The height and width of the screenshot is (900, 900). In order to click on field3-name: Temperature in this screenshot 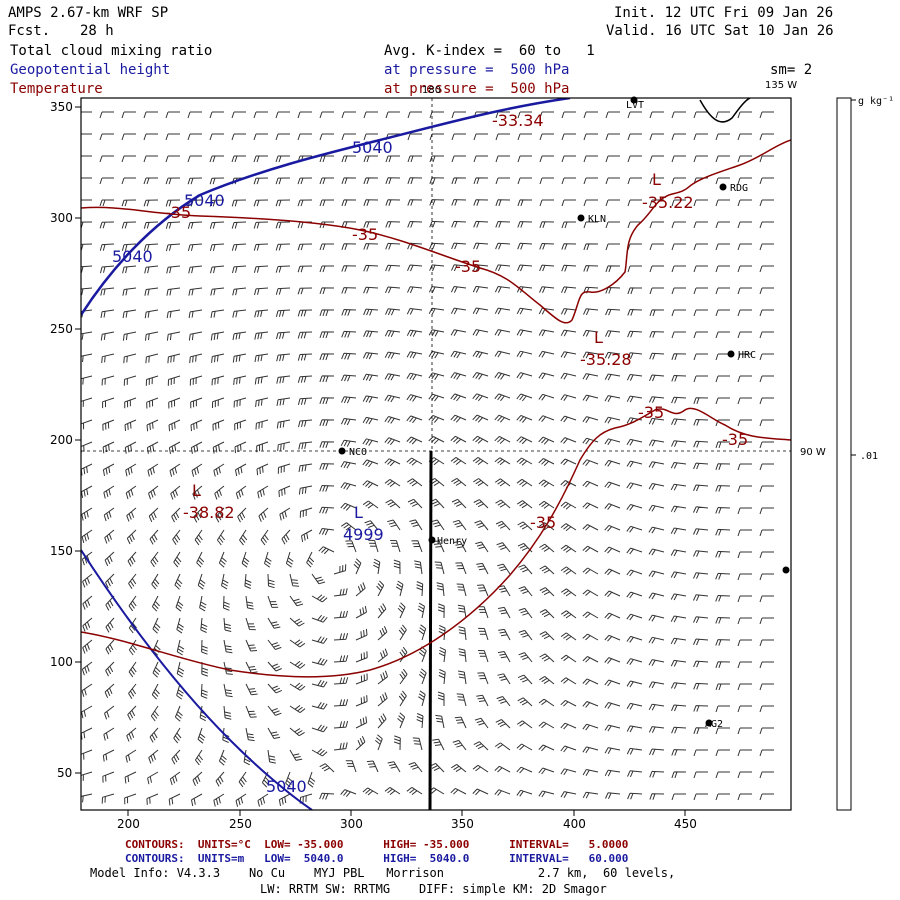, I will do `click(56, 89)`.